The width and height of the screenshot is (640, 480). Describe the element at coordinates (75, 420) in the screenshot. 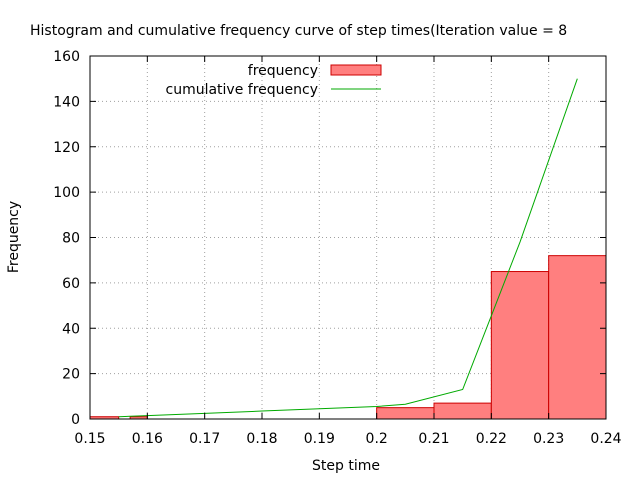

I see `y-tick-label: 0` at that location.